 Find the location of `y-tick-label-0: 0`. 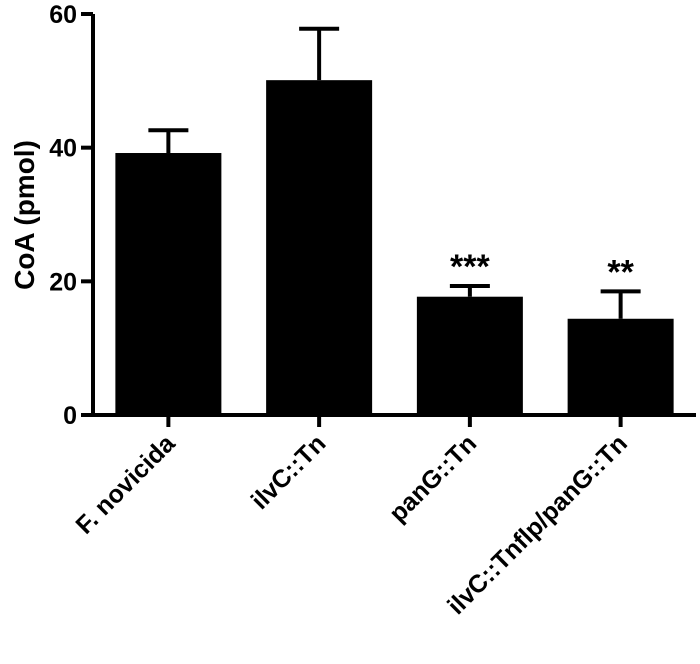

y-tick-label-0: 0 is located at coordinates (70, 416).